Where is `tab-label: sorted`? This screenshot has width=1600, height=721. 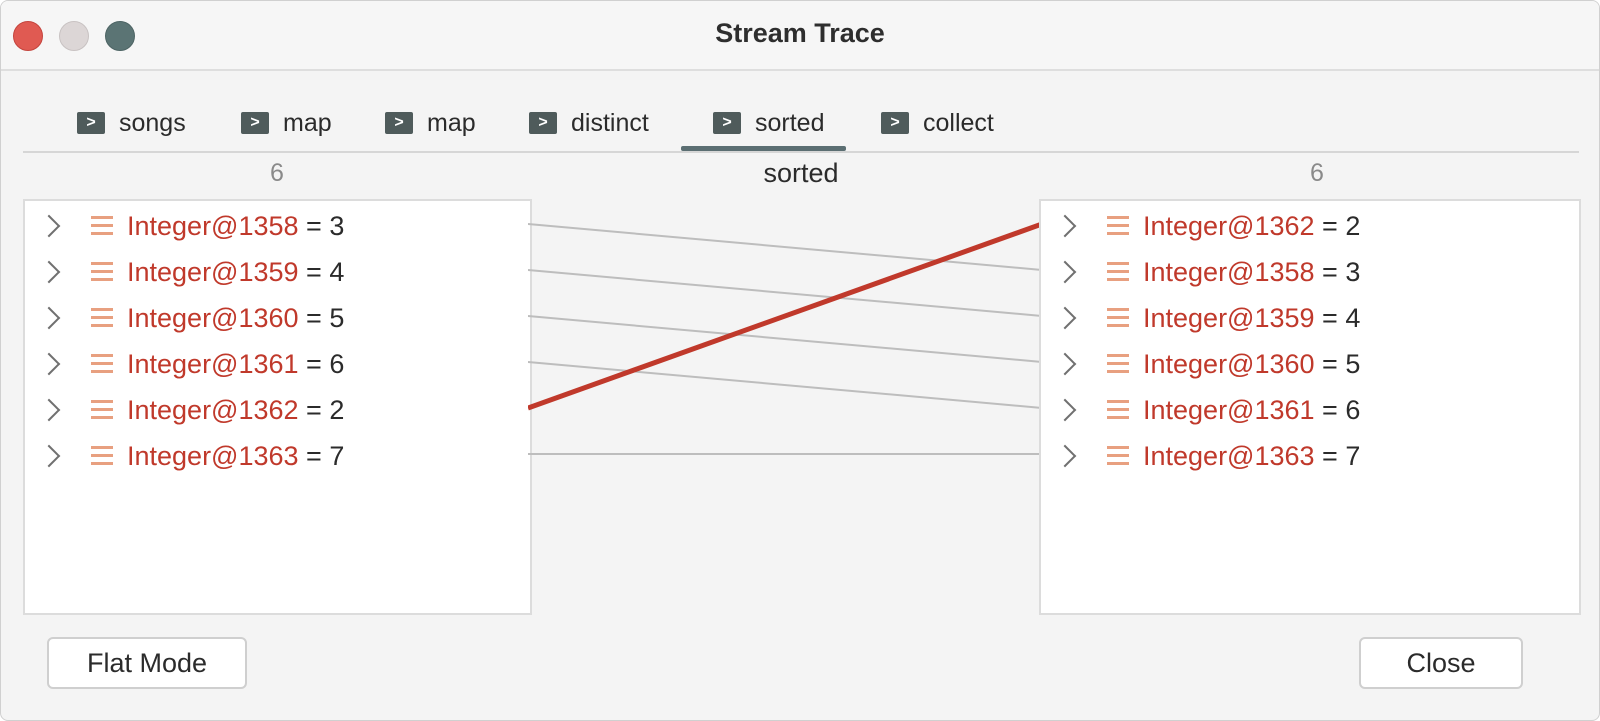
tab-label: sorted is located at coordinates (790, 122).